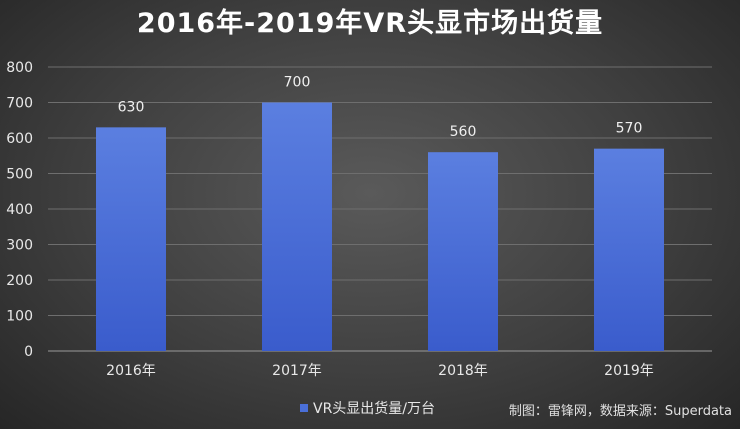 This screenshot has height=429, width=740. Describe the element at coordinates (297, 83) in the screenshot. I see `data-label: 700` at that location.